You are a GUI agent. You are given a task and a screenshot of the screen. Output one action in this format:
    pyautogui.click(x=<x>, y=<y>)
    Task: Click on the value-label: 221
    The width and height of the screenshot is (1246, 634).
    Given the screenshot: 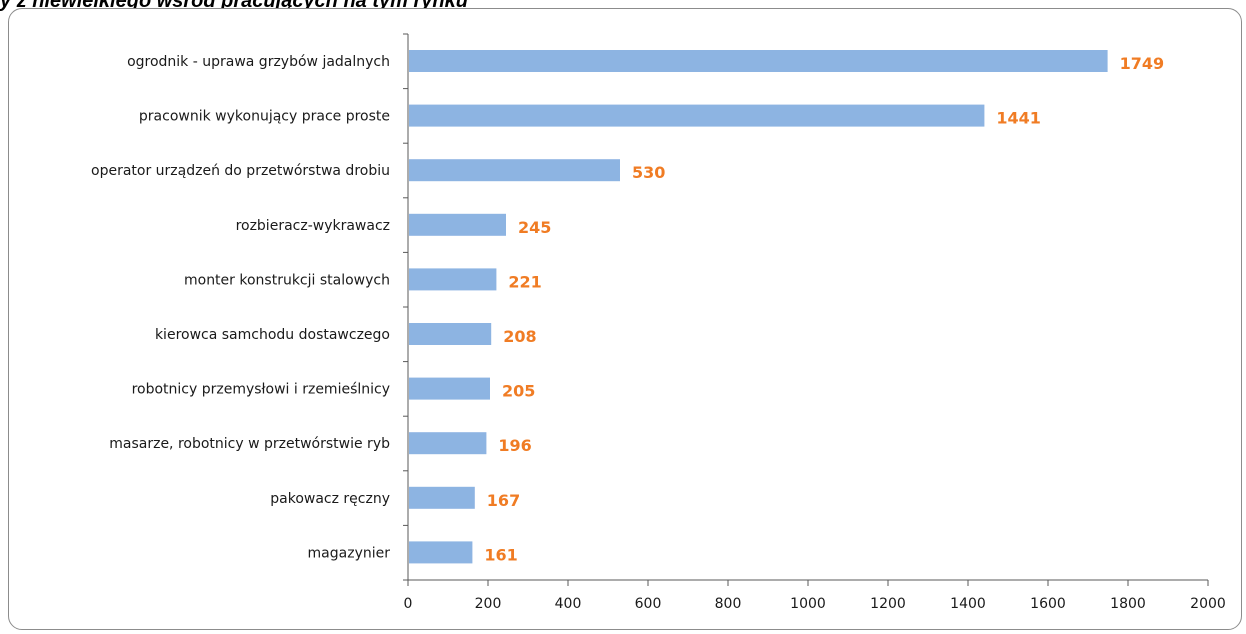 What is the action you would take?
    pyautogui.click(x=524, y=281)
    